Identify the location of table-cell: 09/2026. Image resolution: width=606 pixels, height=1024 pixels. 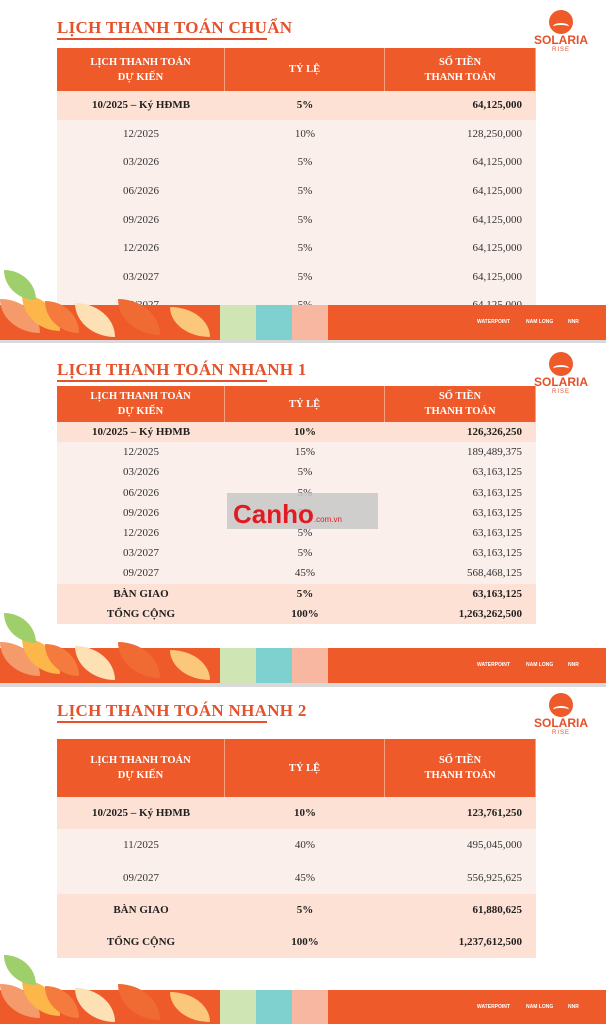
(141, 219).